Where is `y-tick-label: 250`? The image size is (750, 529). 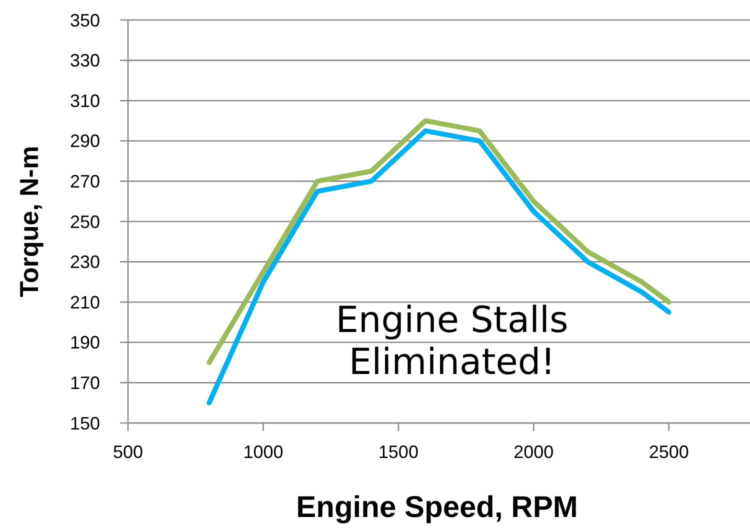 y-tick-label: 250 is located at coordinates (85, 222).